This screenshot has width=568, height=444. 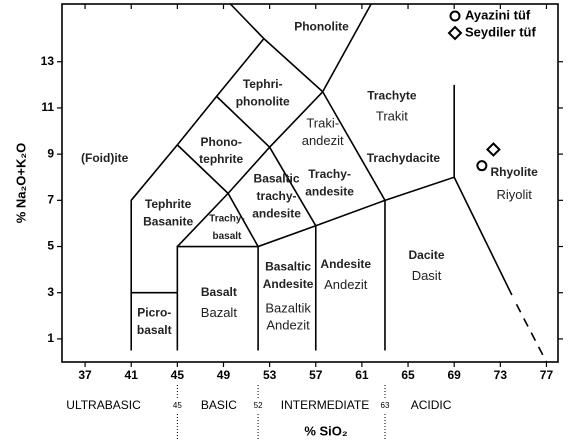 I want to click on x-tick-label: 41, so click(x=132, y=375).